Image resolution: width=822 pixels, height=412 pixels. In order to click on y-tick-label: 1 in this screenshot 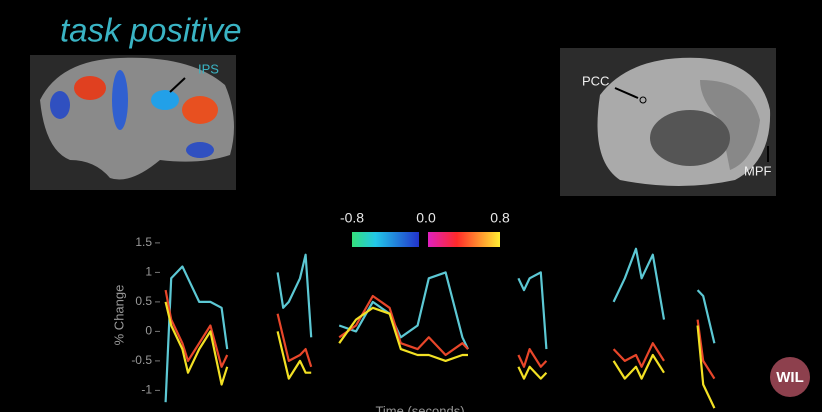, I will do `click(148, 272)`.